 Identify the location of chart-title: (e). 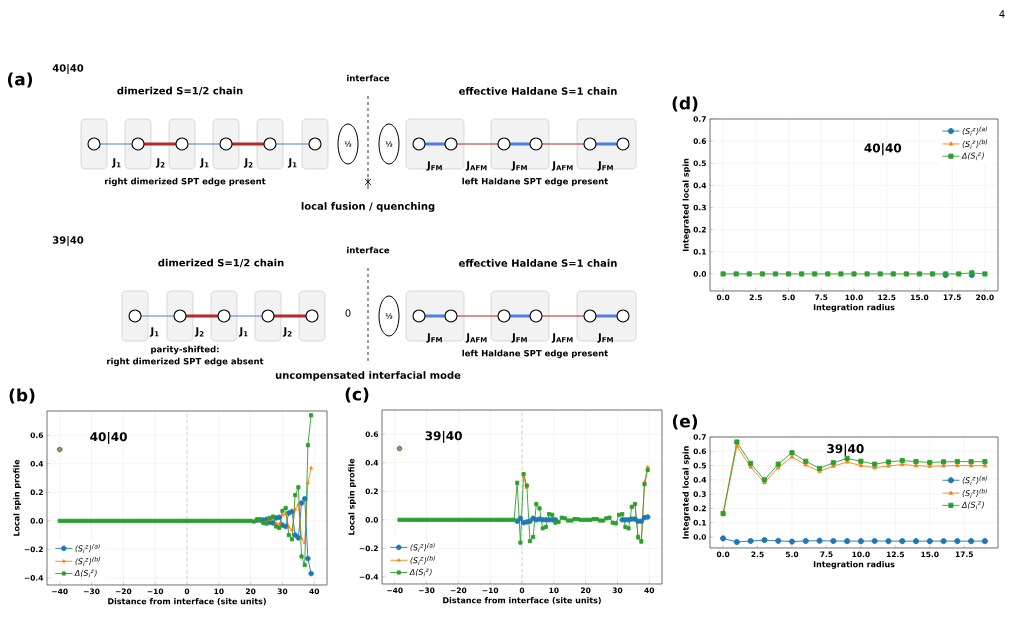
(685, 422).